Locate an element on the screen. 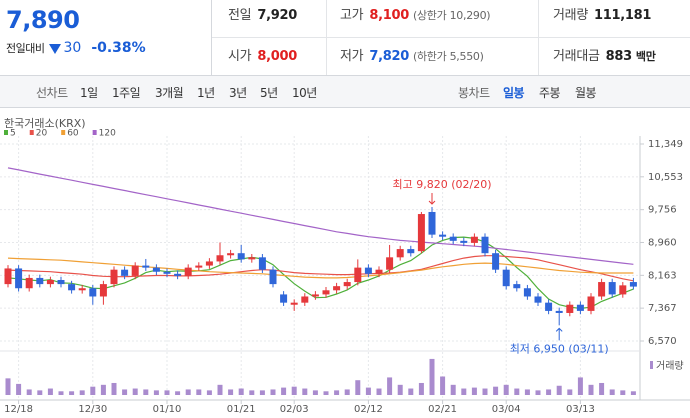  info-label: 저가 is located at coordinates (352, 56).